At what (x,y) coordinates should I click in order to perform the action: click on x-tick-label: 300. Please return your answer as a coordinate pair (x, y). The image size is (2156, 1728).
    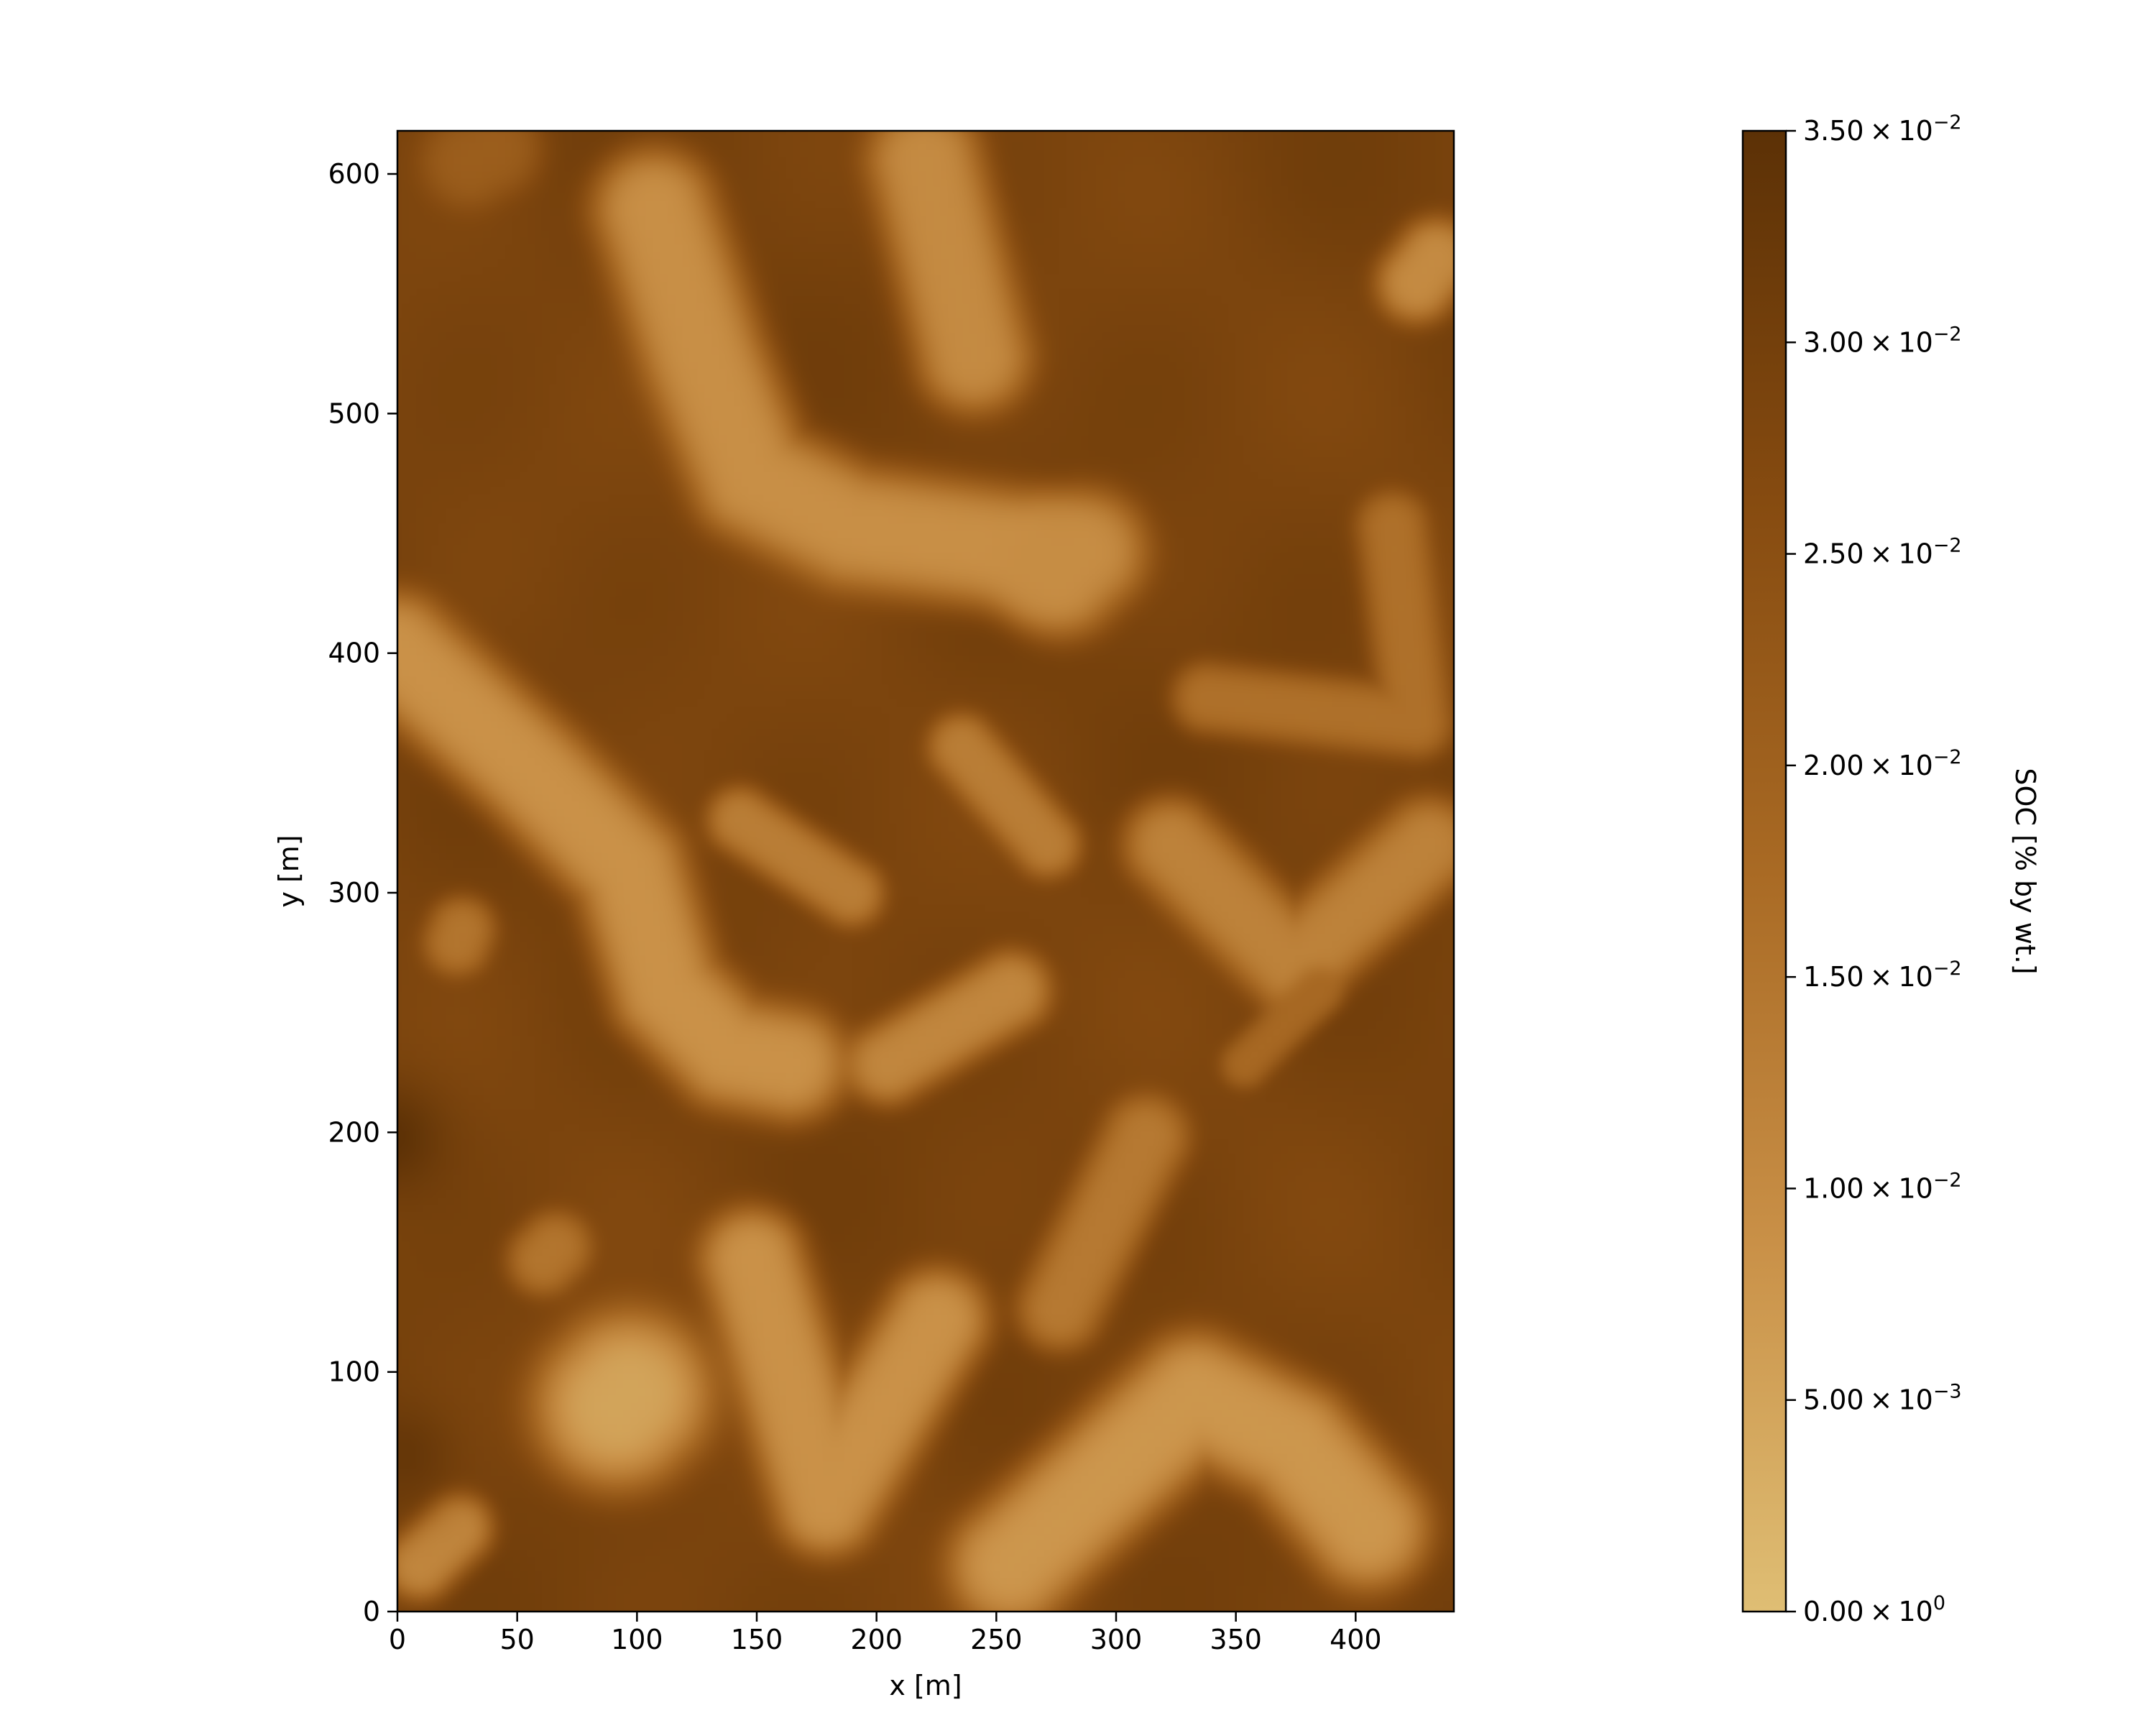
    Looking at the image, I should click on (1116, 1639).